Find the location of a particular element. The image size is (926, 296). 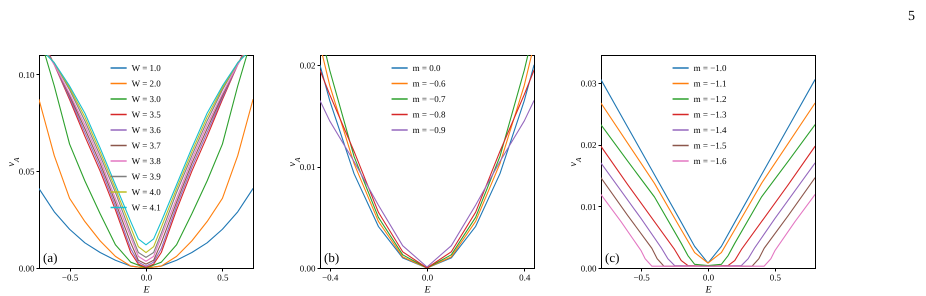

x-tick-label: −0.4 is located at coordinates (330, 277).